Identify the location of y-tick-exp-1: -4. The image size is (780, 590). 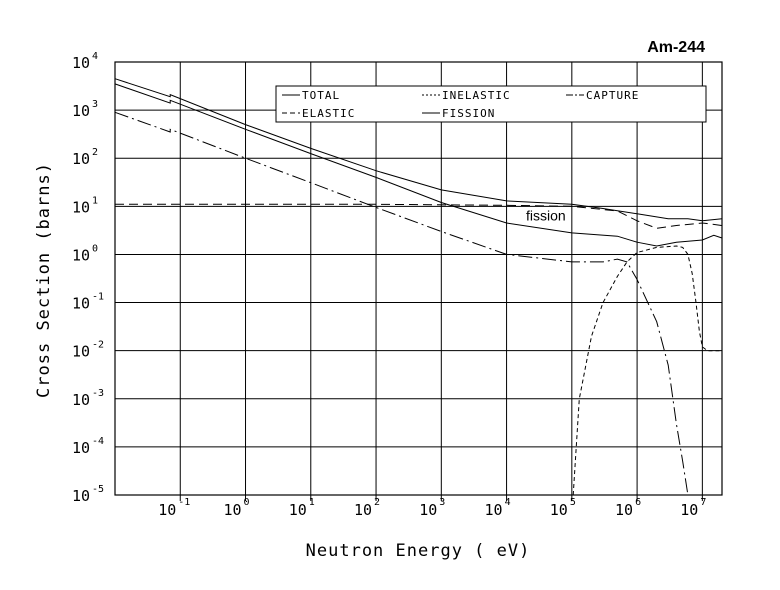
(98, 441).